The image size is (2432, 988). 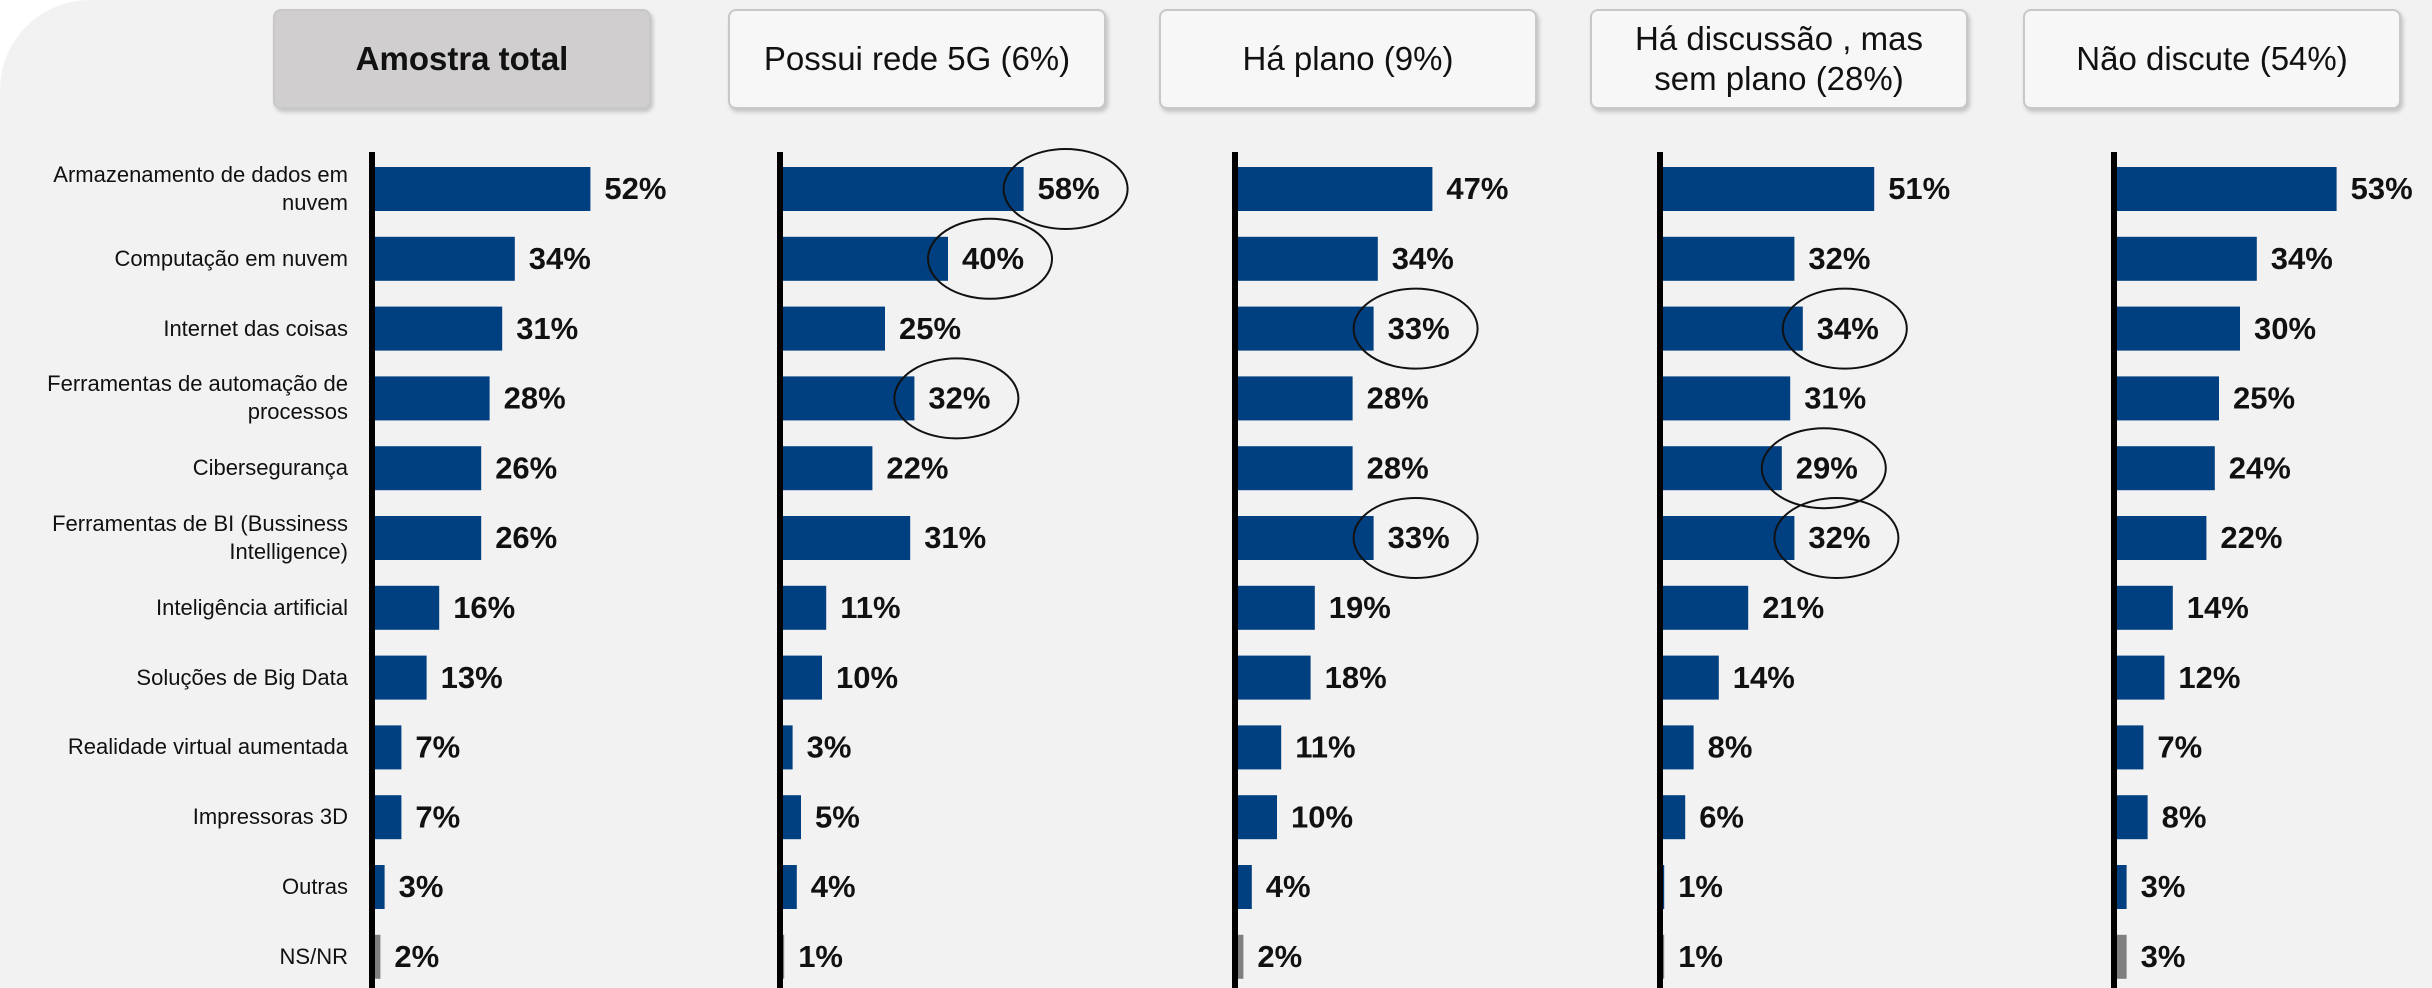 What do you see at coordinates (314, 886) in the screenshot?
I see `category-label: Outras` at bounding box center [314, 886].